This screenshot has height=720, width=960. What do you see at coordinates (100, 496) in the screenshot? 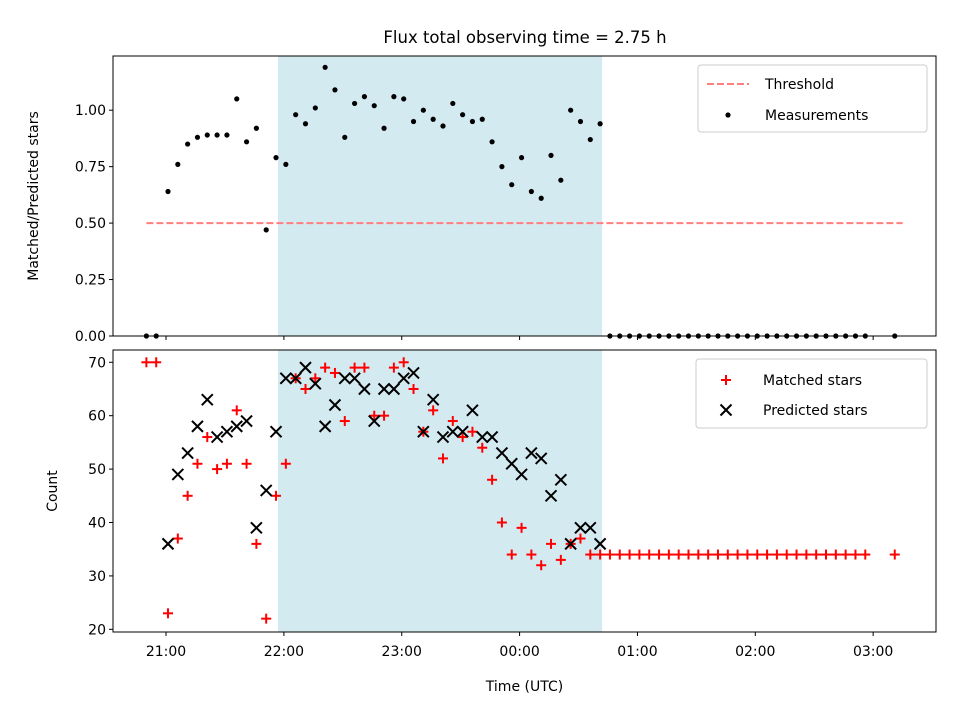
I see `count-y-ticks: 20 30 40 50 60 70` at bounding box center [100, 496].